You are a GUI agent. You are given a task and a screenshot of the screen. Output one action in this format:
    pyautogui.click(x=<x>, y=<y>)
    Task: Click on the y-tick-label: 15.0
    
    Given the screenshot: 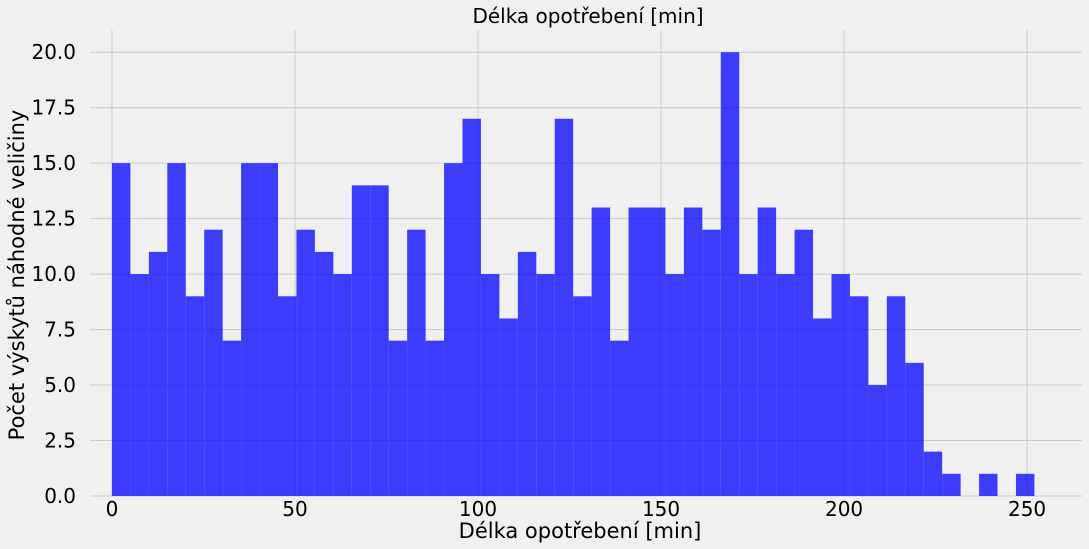 What is the action you would take?
    pyautogui.click(x=53, y=163)
    